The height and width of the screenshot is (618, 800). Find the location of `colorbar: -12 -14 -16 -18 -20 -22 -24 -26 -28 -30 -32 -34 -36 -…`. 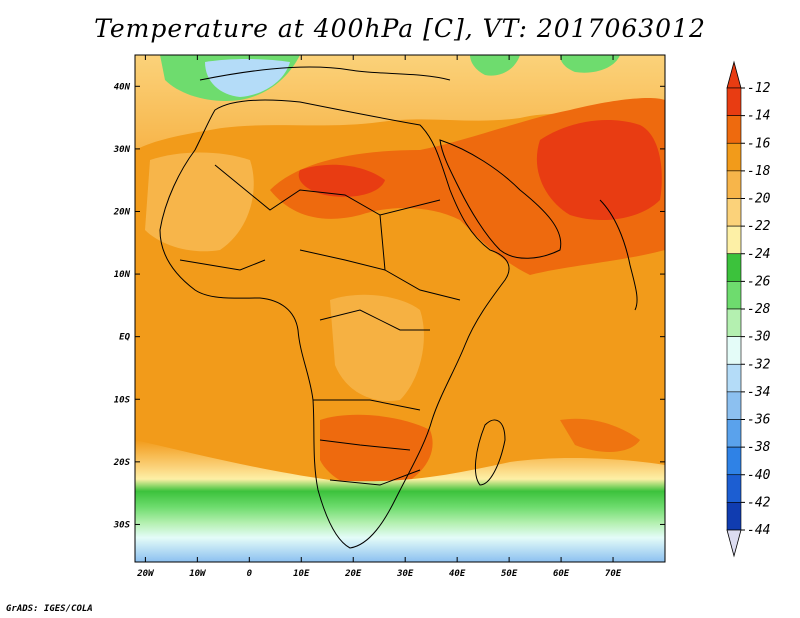

colorbar: -12 -14 -16 -18 -20 -22 -24 -26 -28 -30 -32 -34 -36 -… is located at coordinates (748, 309).